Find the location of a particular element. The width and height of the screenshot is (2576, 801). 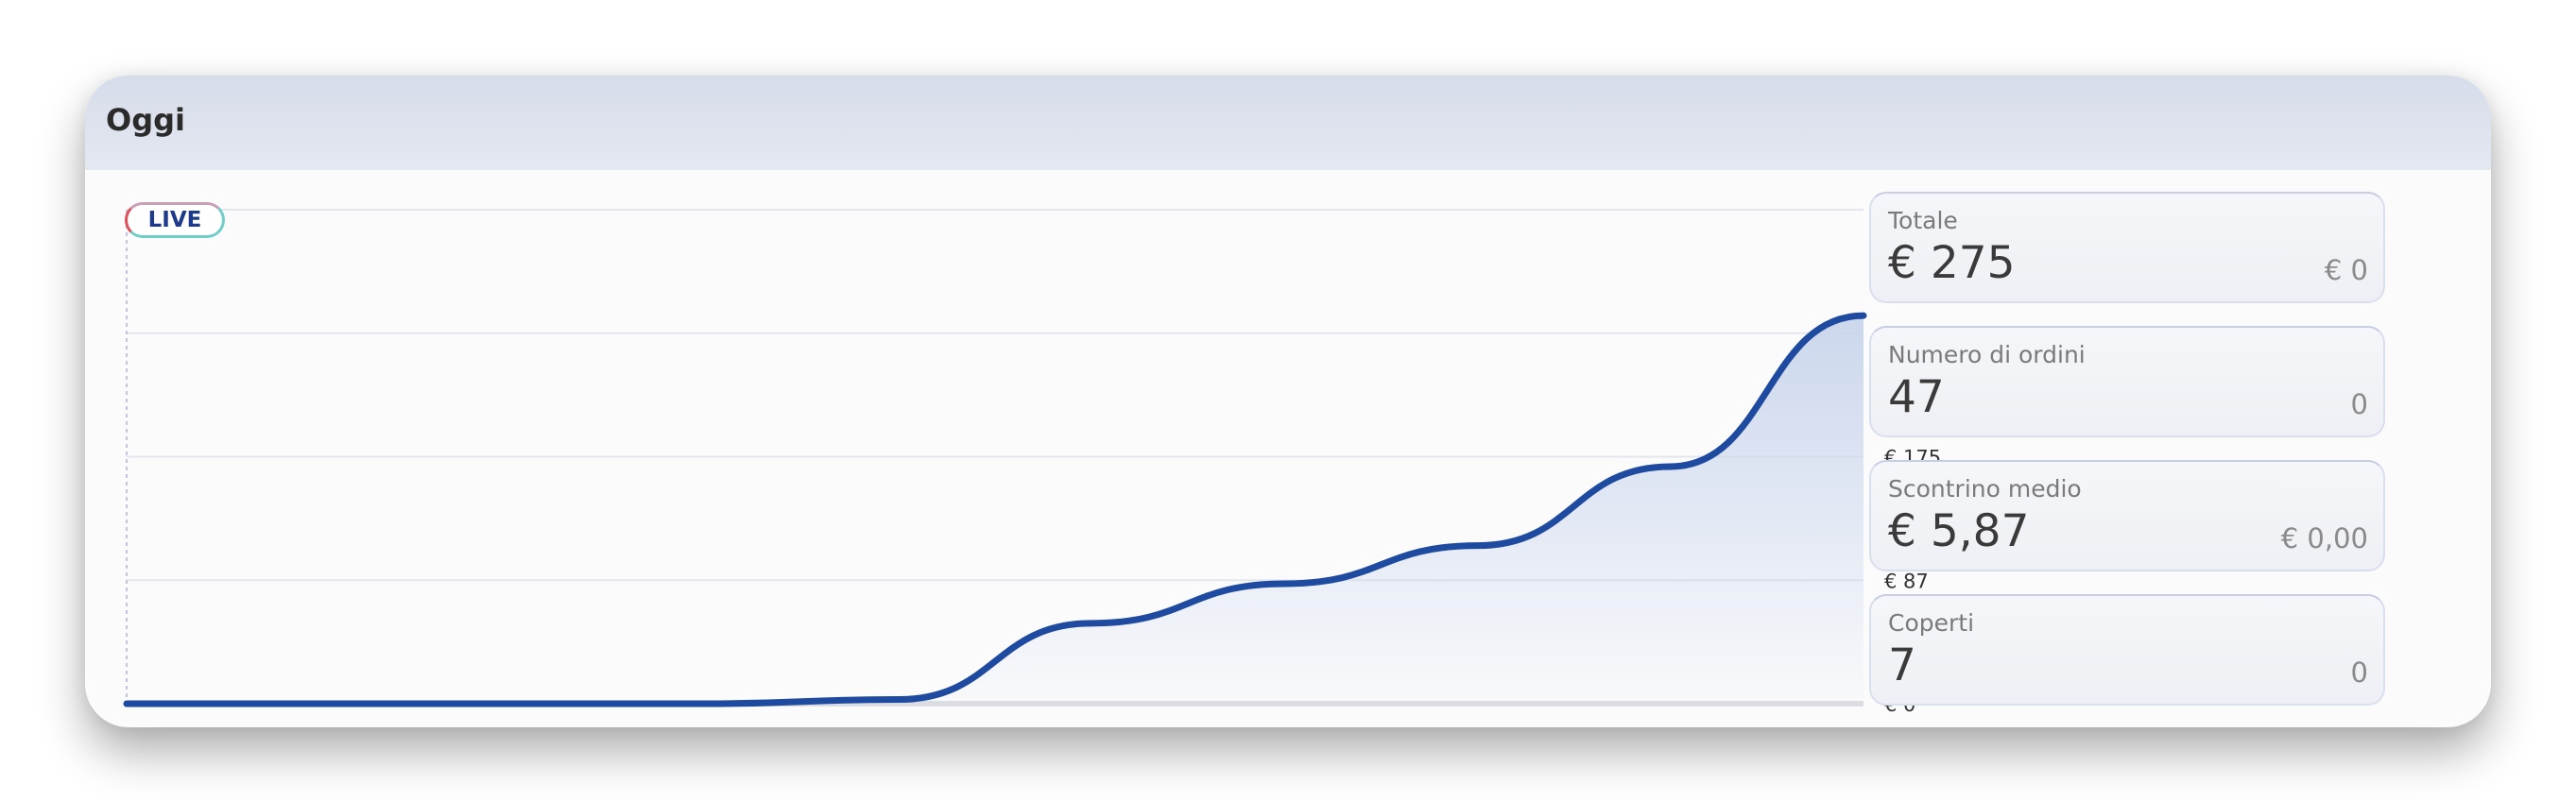

live-badge: LIVE is located at coordinates (175, 220).